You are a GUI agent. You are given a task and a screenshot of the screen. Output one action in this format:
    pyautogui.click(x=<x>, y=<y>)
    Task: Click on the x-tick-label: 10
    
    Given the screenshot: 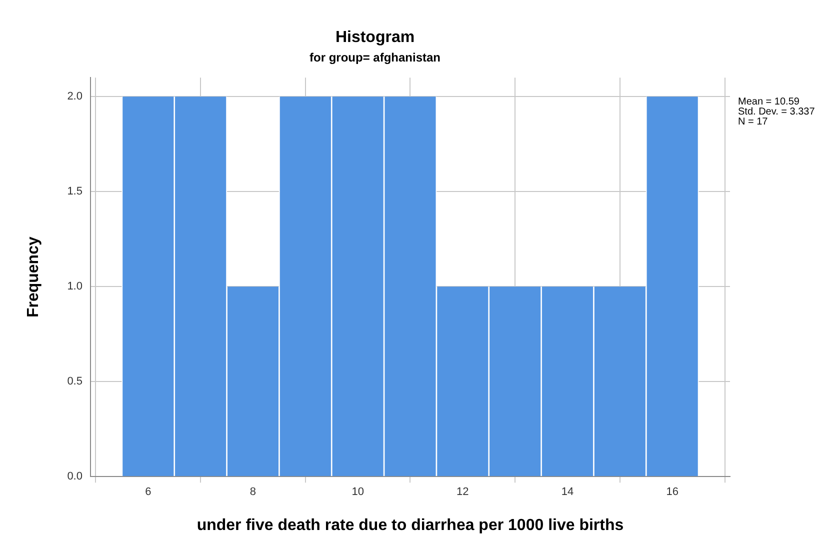 What is the action you would take?
    pyautogui.click(x=358, y=492)
    